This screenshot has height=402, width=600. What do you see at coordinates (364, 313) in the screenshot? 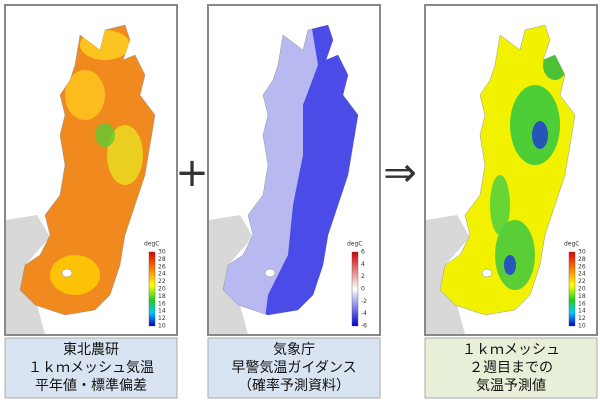
I see `colorbar-tick-label: -4` at bounding box center [364, 313].